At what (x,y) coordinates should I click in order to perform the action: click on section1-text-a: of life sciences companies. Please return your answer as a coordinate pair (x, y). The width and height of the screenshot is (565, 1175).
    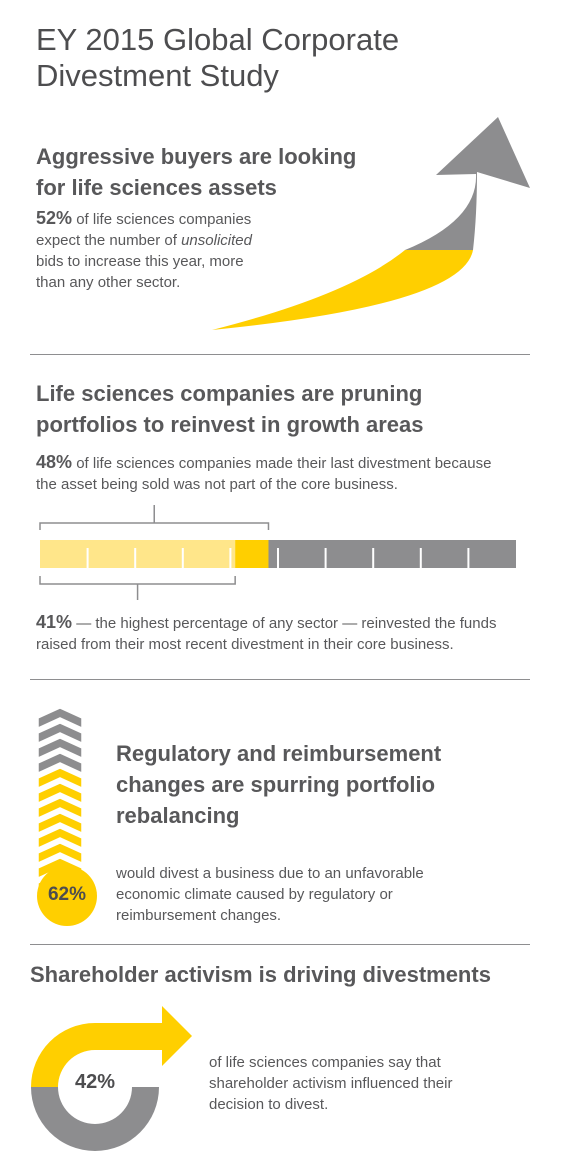
    Looking at the image, I should click on (162, 219).